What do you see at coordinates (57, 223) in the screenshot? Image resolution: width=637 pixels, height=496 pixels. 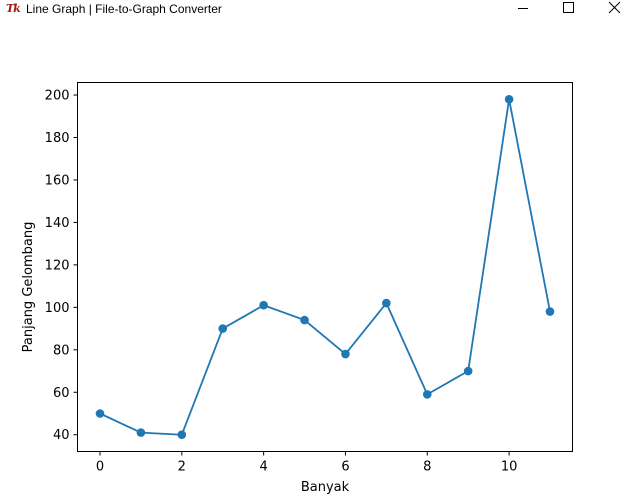 I see `y-tick-label: 140` at bounding box center [57, 223].